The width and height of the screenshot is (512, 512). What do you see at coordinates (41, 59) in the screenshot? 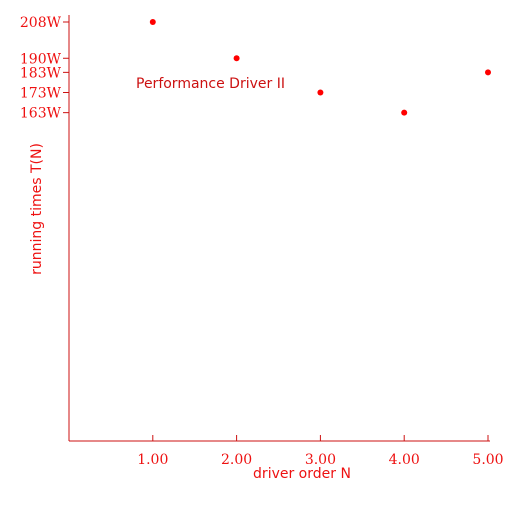
I see `y-tick-label: 190W` at bounding box center [41, 59].